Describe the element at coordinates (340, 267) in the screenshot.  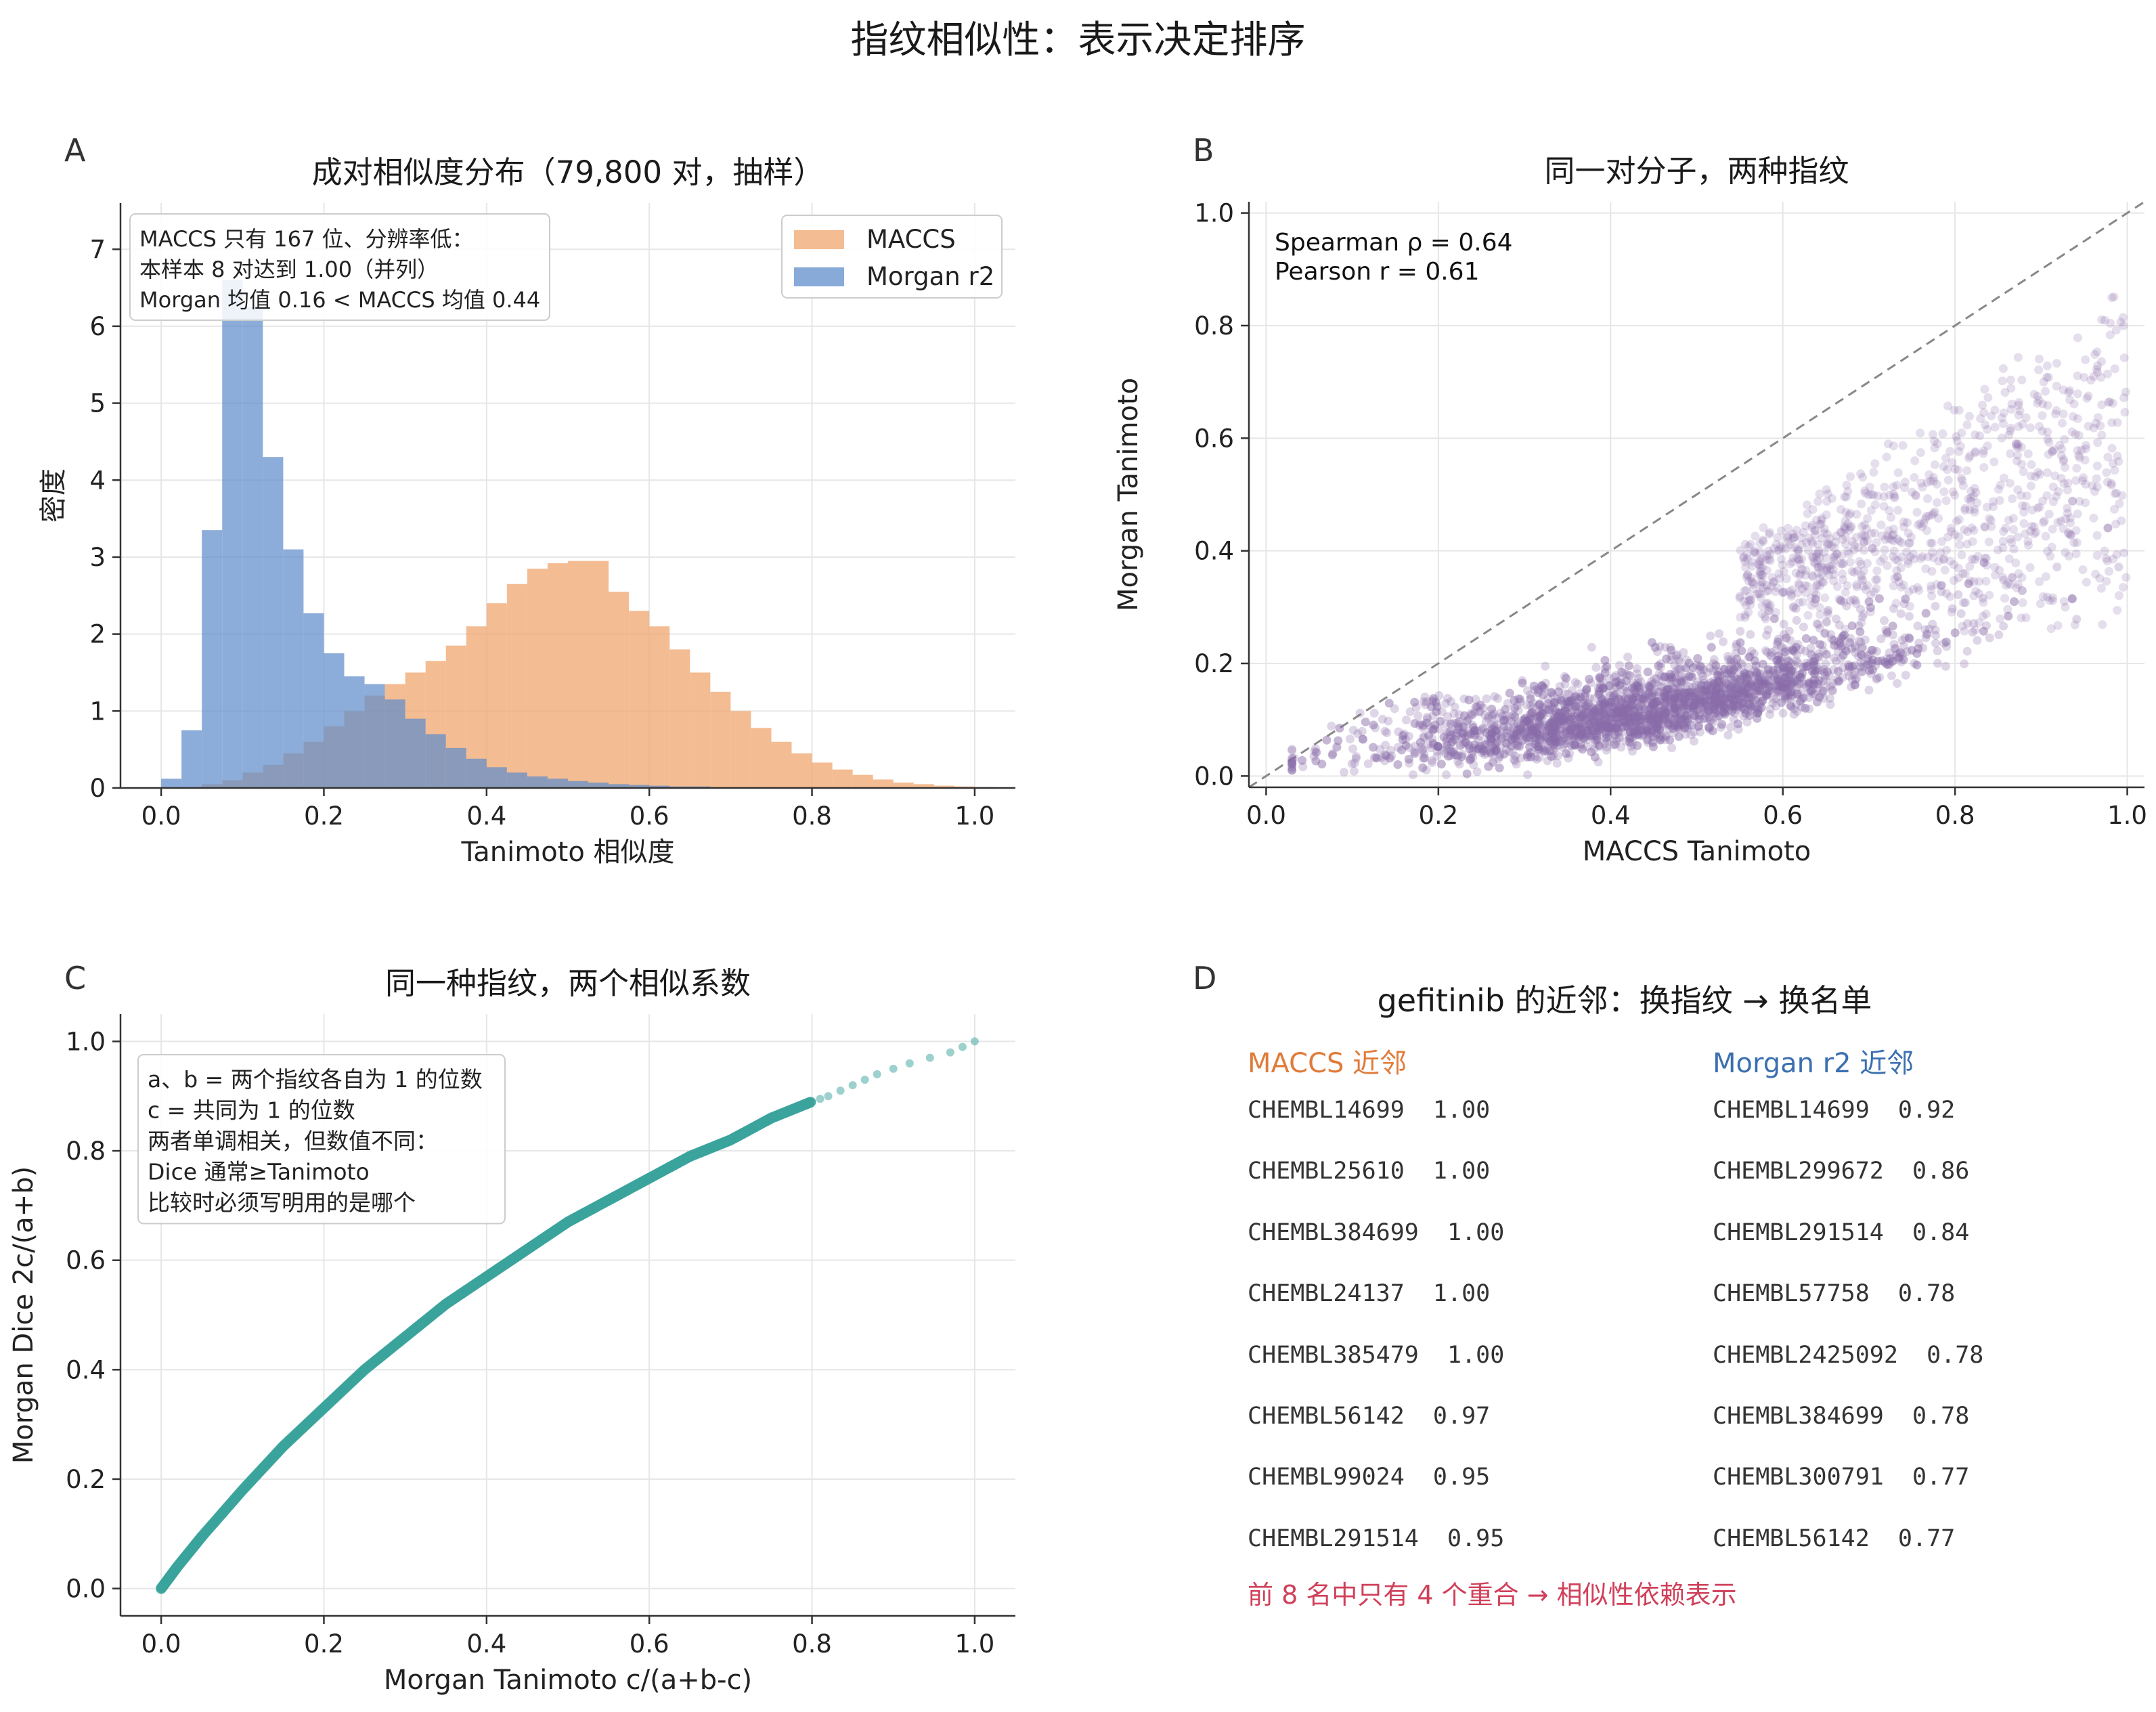
I see `panel-a-annotation-box` at that location.